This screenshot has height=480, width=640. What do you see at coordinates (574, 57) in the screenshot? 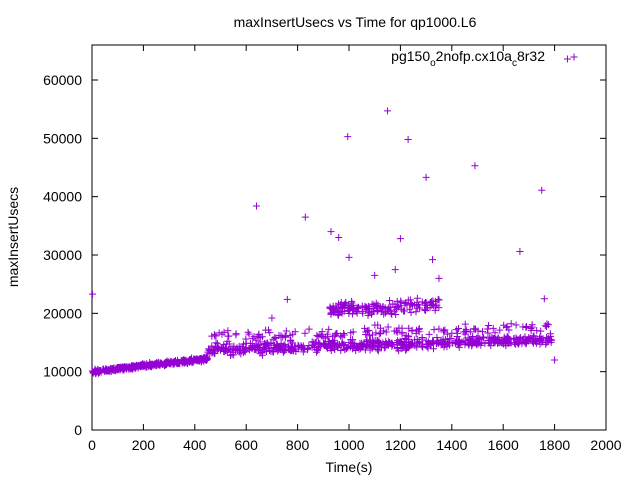
I see `legend-marker` at bounding box center [574, 57].